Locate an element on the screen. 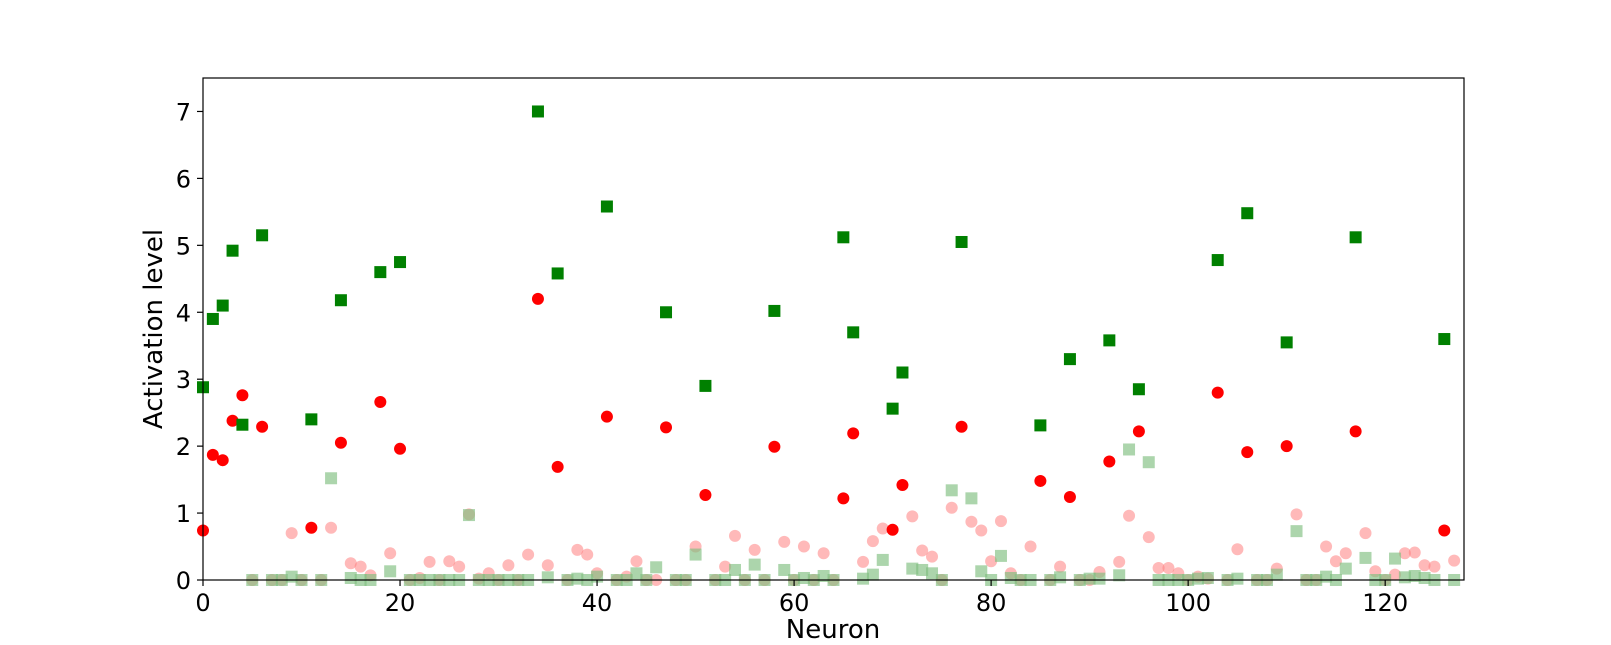 This screenshot has width=1611, height=645. x-tick-label: 100 is located at coordinates (1188, 603).